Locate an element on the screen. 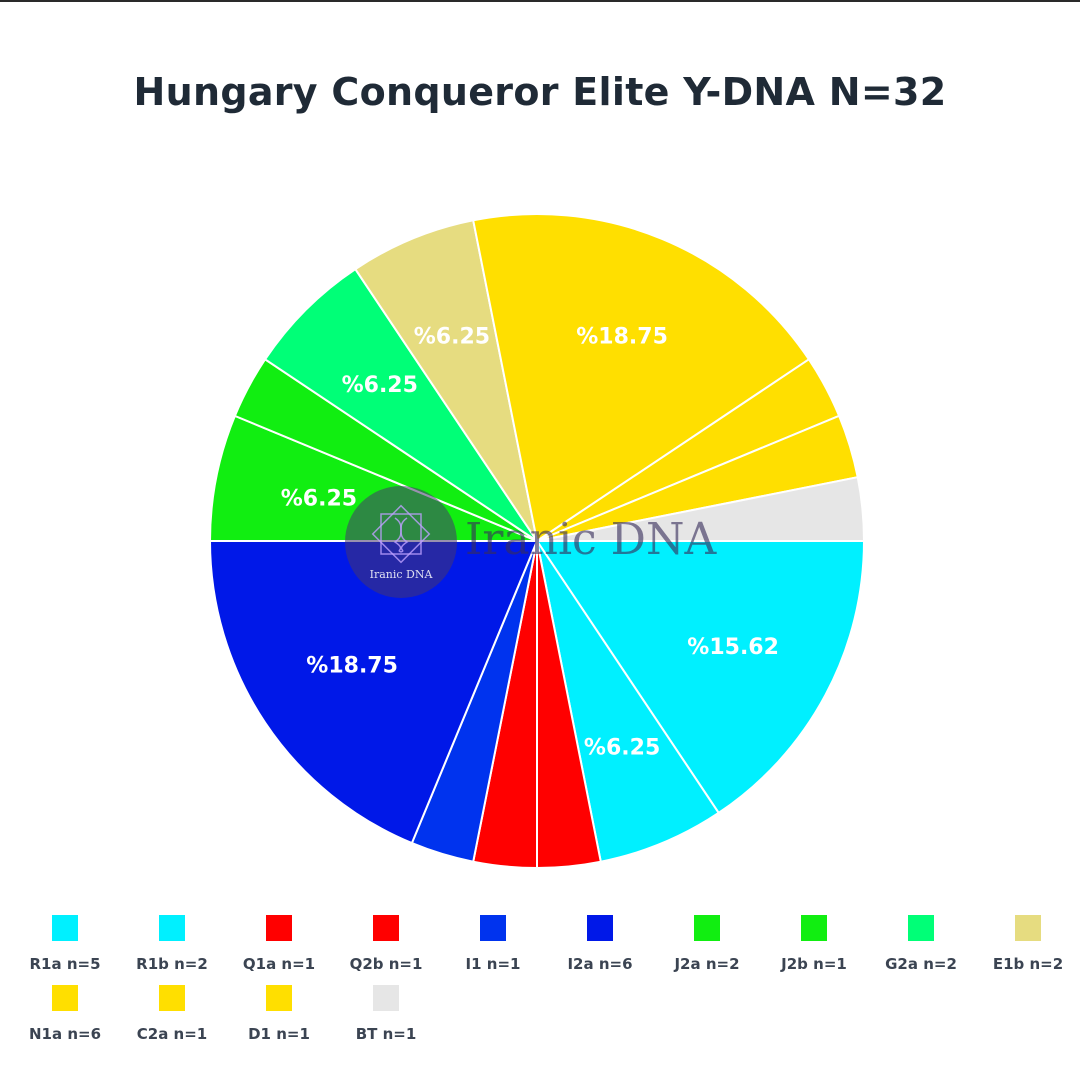 Image resolution: width=1080 pixels, height=1080 pixels. pie-slice-r1a is located at coordinates (700, 677).